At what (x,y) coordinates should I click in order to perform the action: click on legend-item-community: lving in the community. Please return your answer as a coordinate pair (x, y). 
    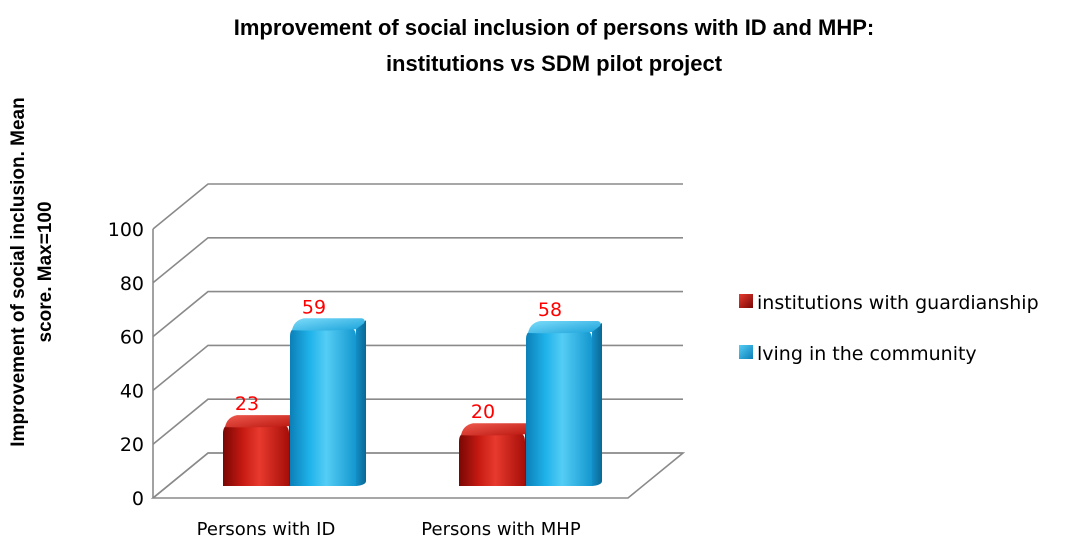
    Looking at the image, I should click on (858, 354).